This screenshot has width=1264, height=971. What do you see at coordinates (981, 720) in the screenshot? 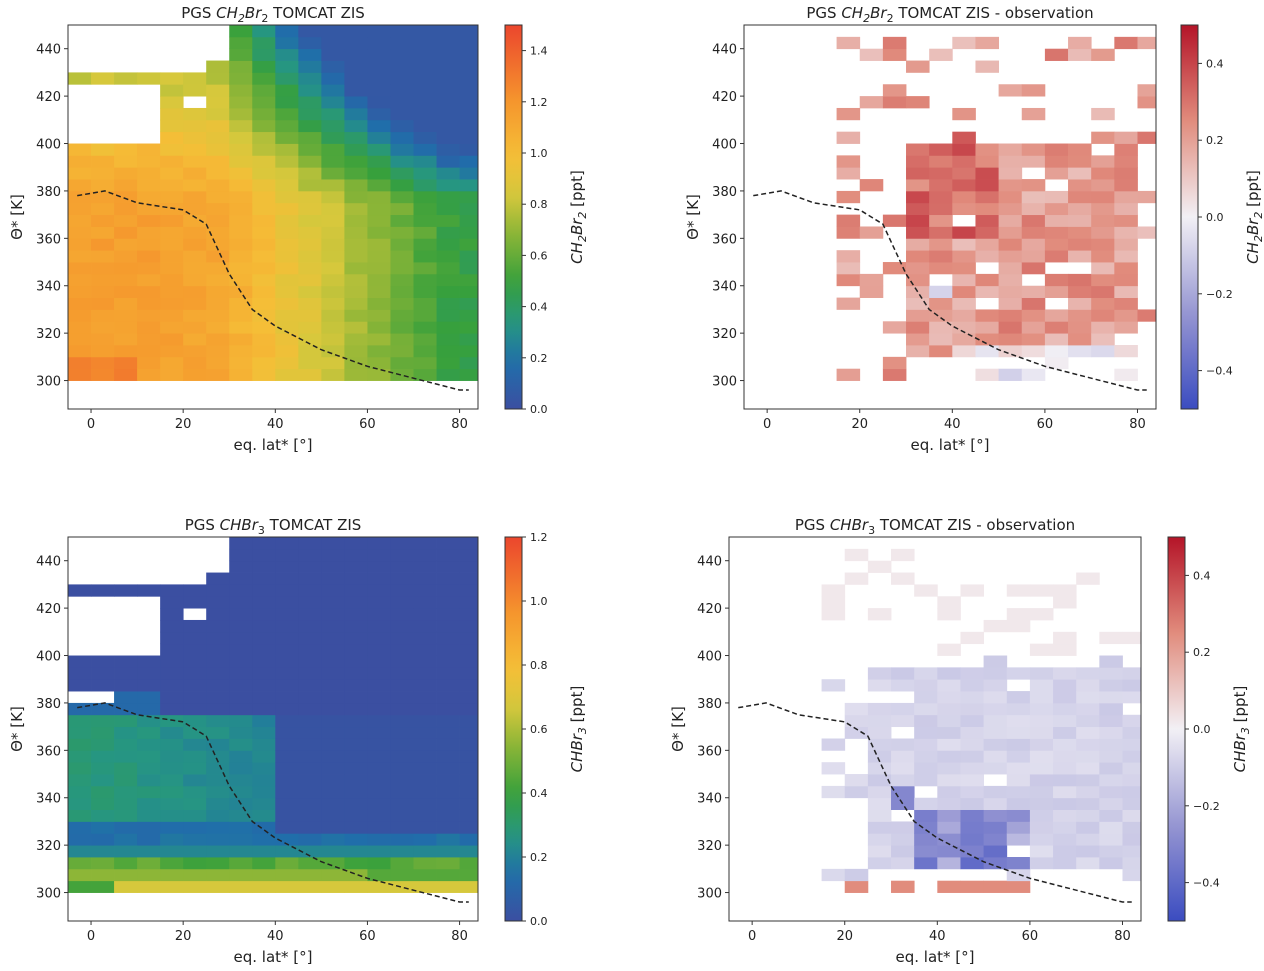
I see `heatmap-cells` at bounding box center [981, 720].